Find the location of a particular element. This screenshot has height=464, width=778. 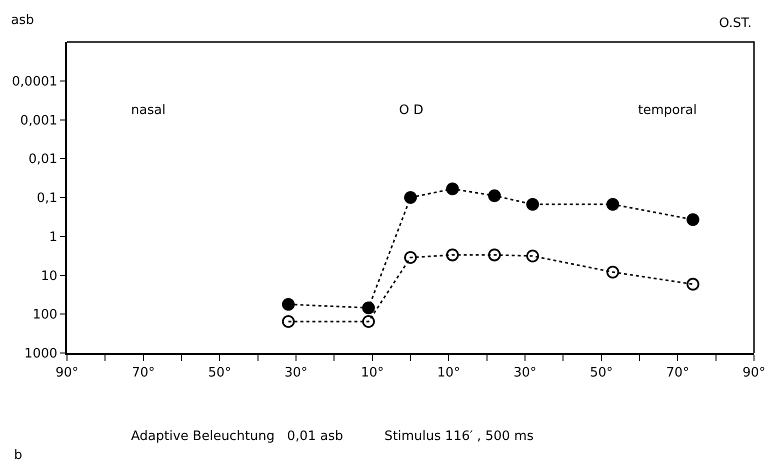

y-tick-label: 0,01 is located at coordinates (43, 160).